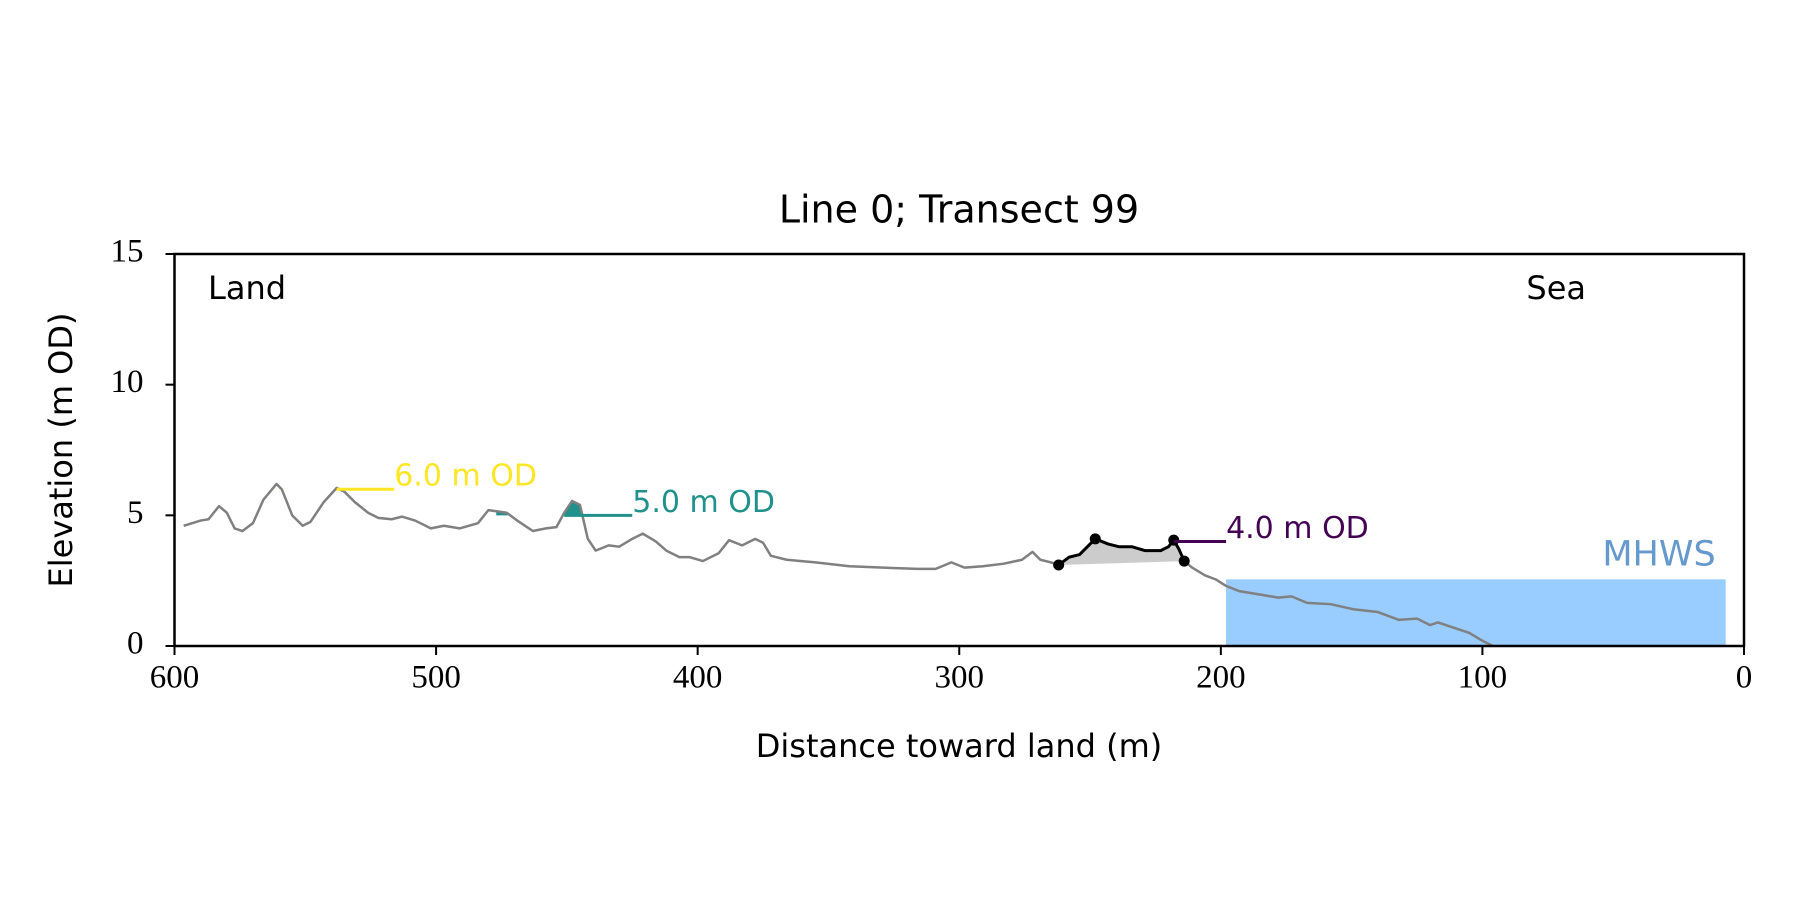  Describe the element at coordinates (703, 502) in the screenshot. I see `level-label: 5.0 m OD` at that location.